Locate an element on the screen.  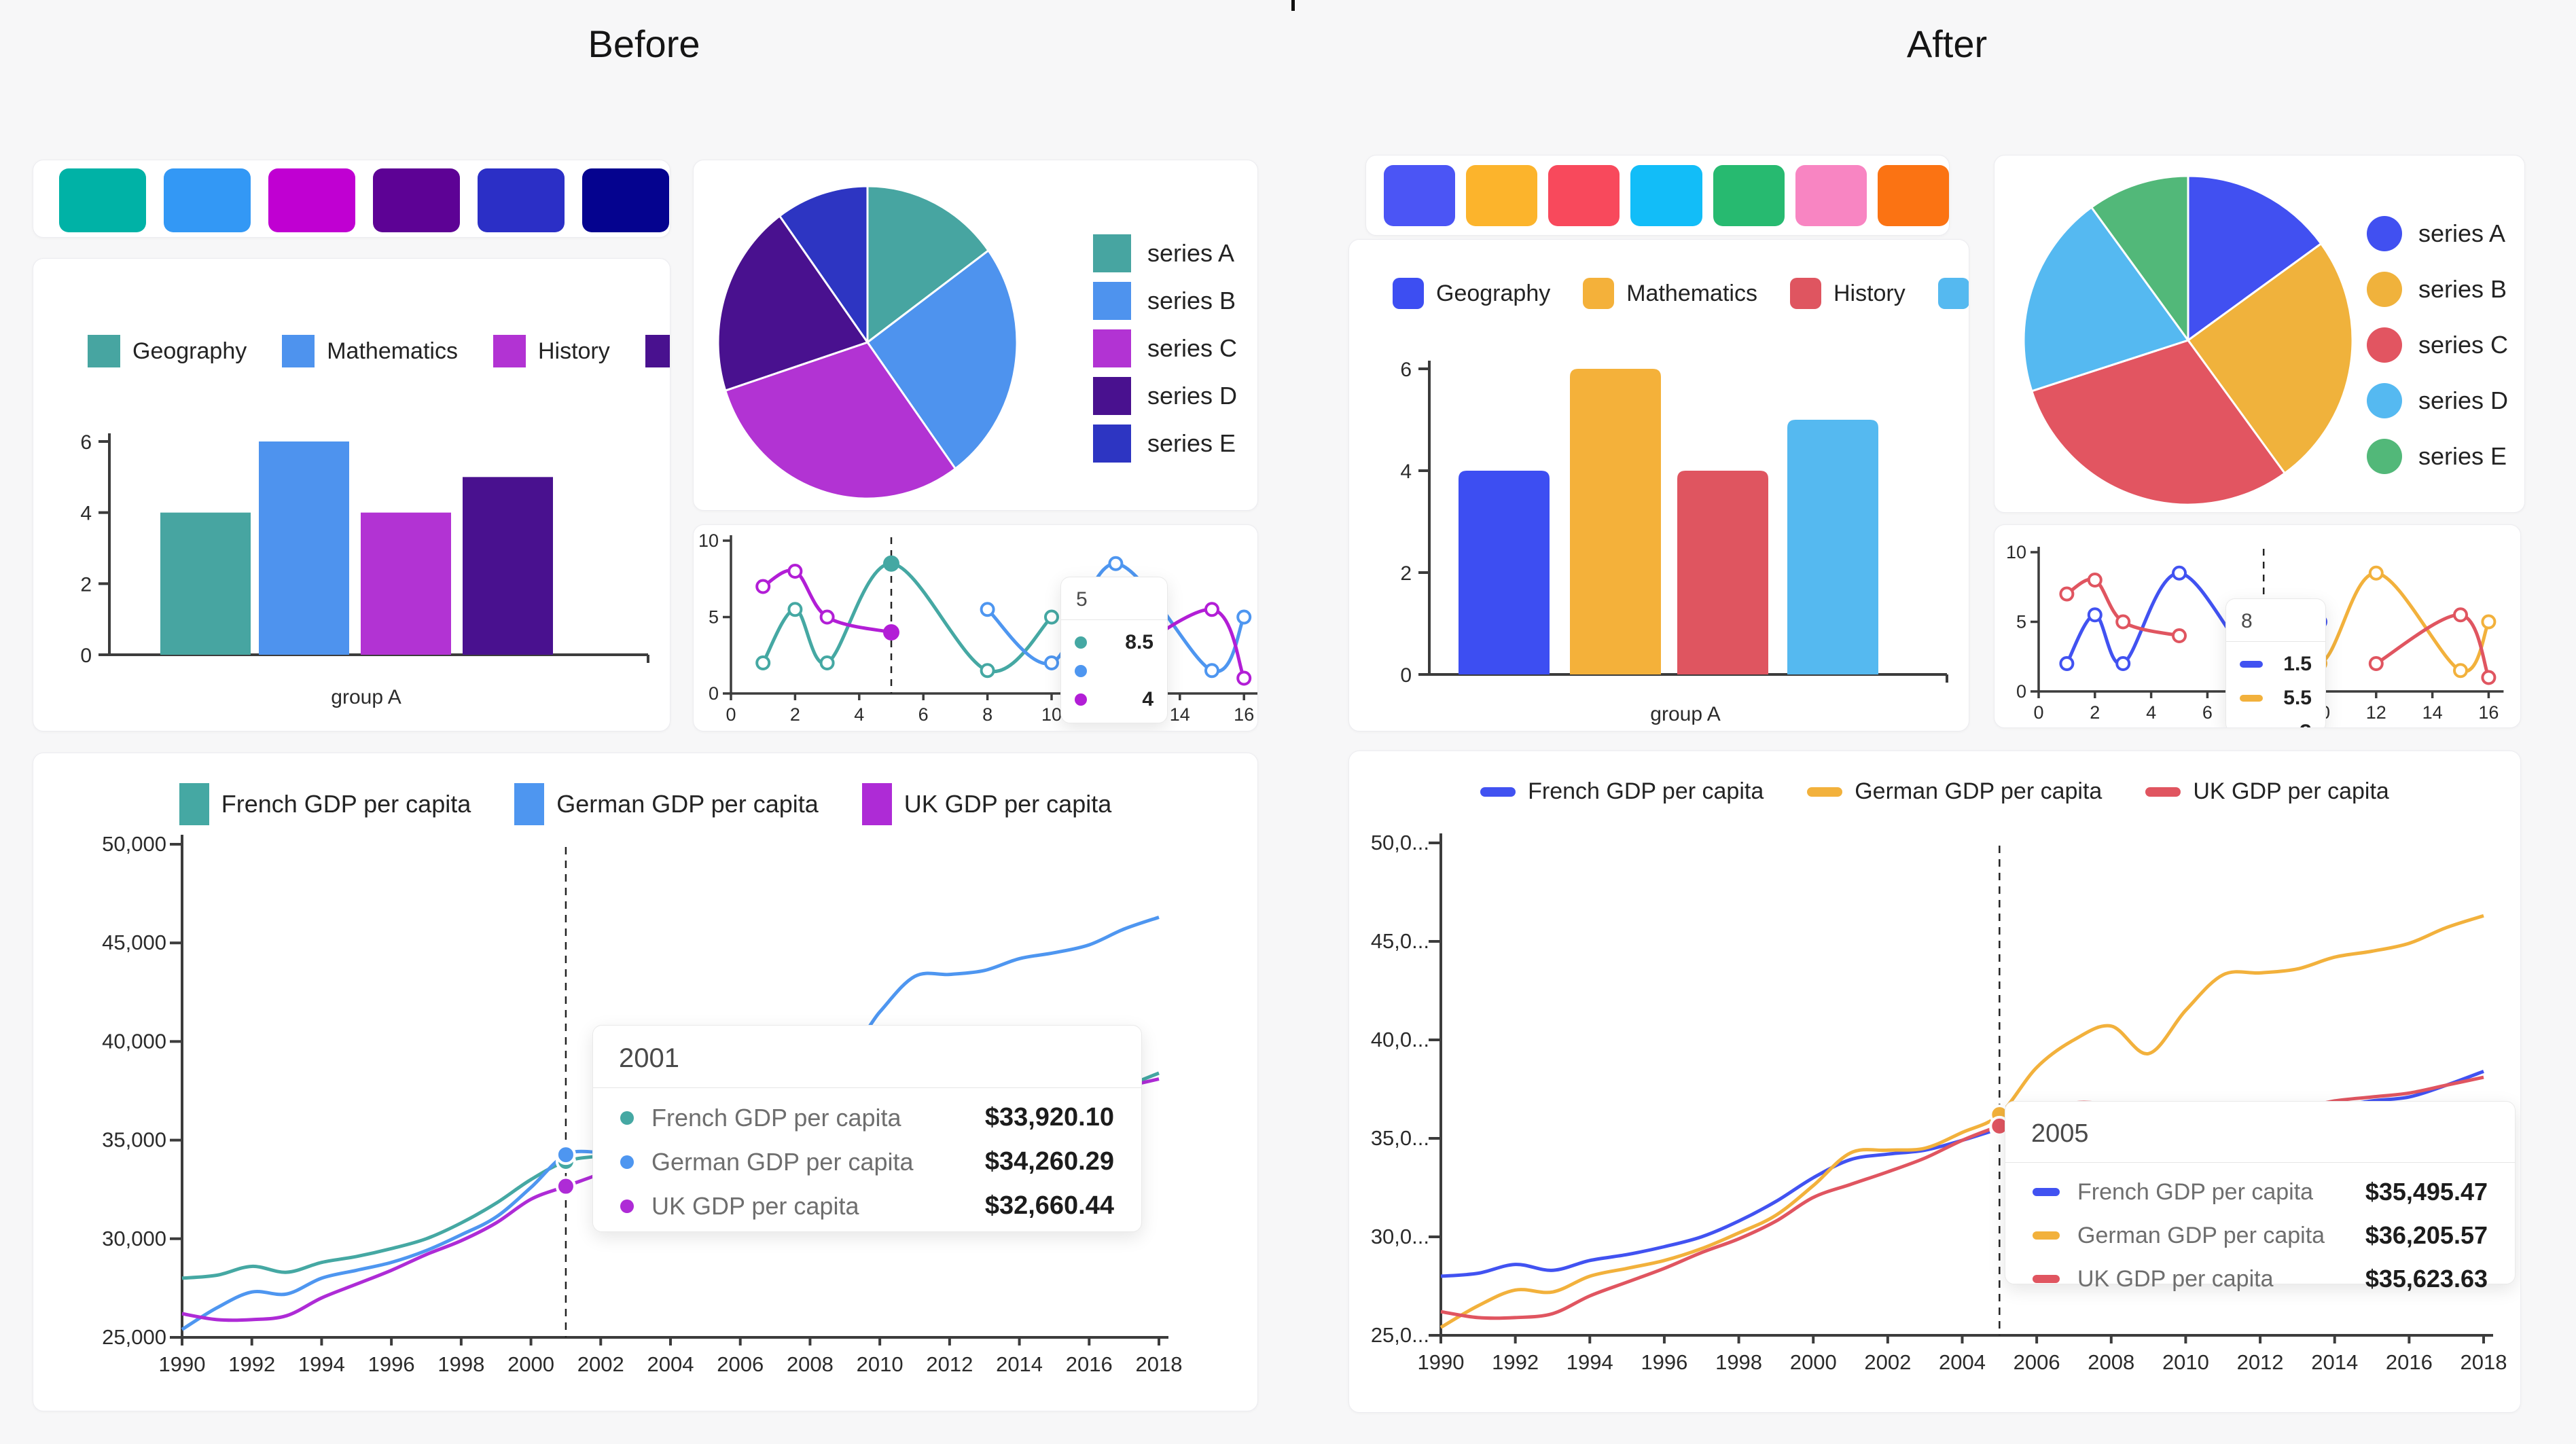
svg-text: 2000 is located at coordinates (531, 1364).